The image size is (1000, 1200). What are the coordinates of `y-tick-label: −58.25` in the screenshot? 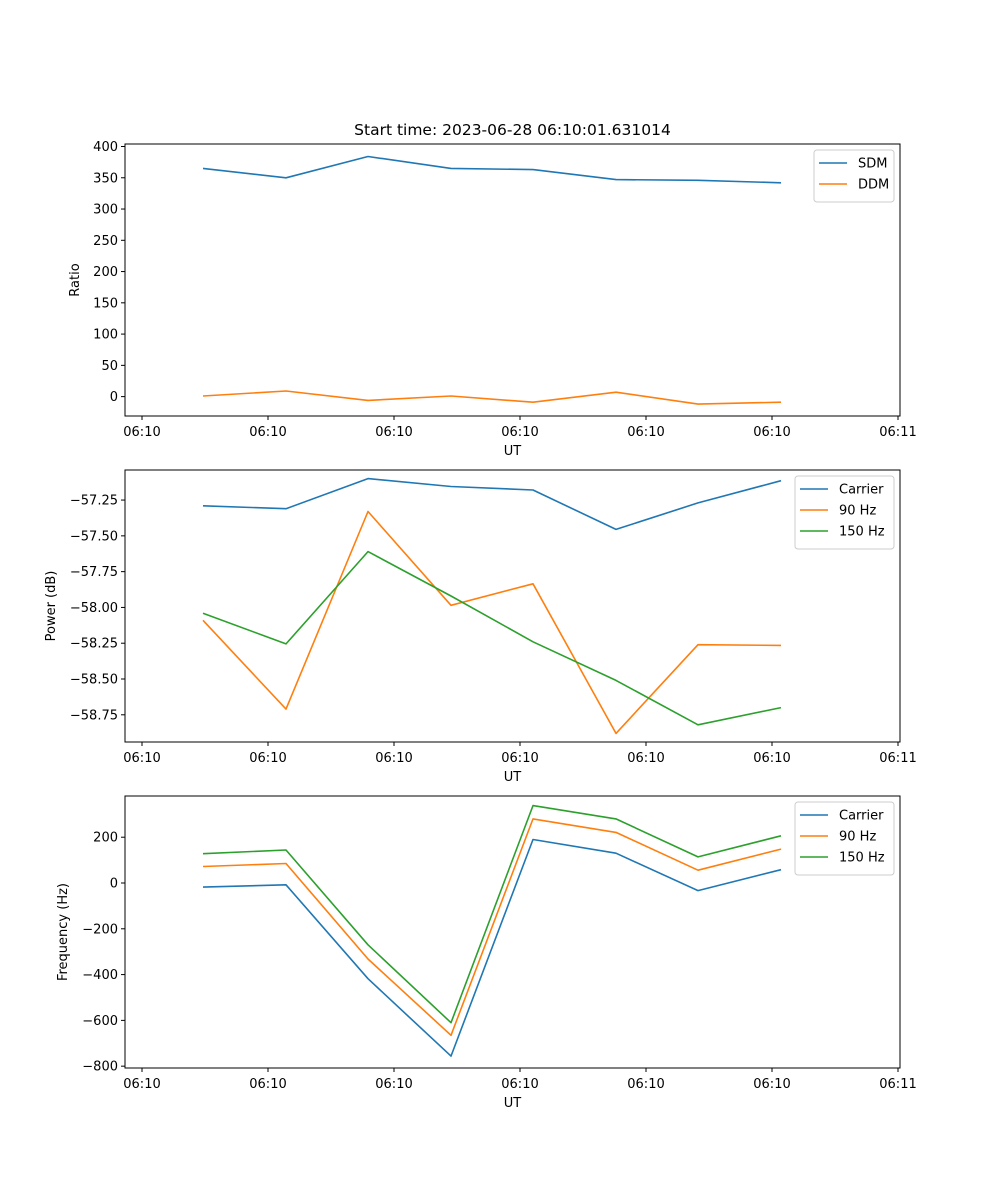 It's located at (94, 644).